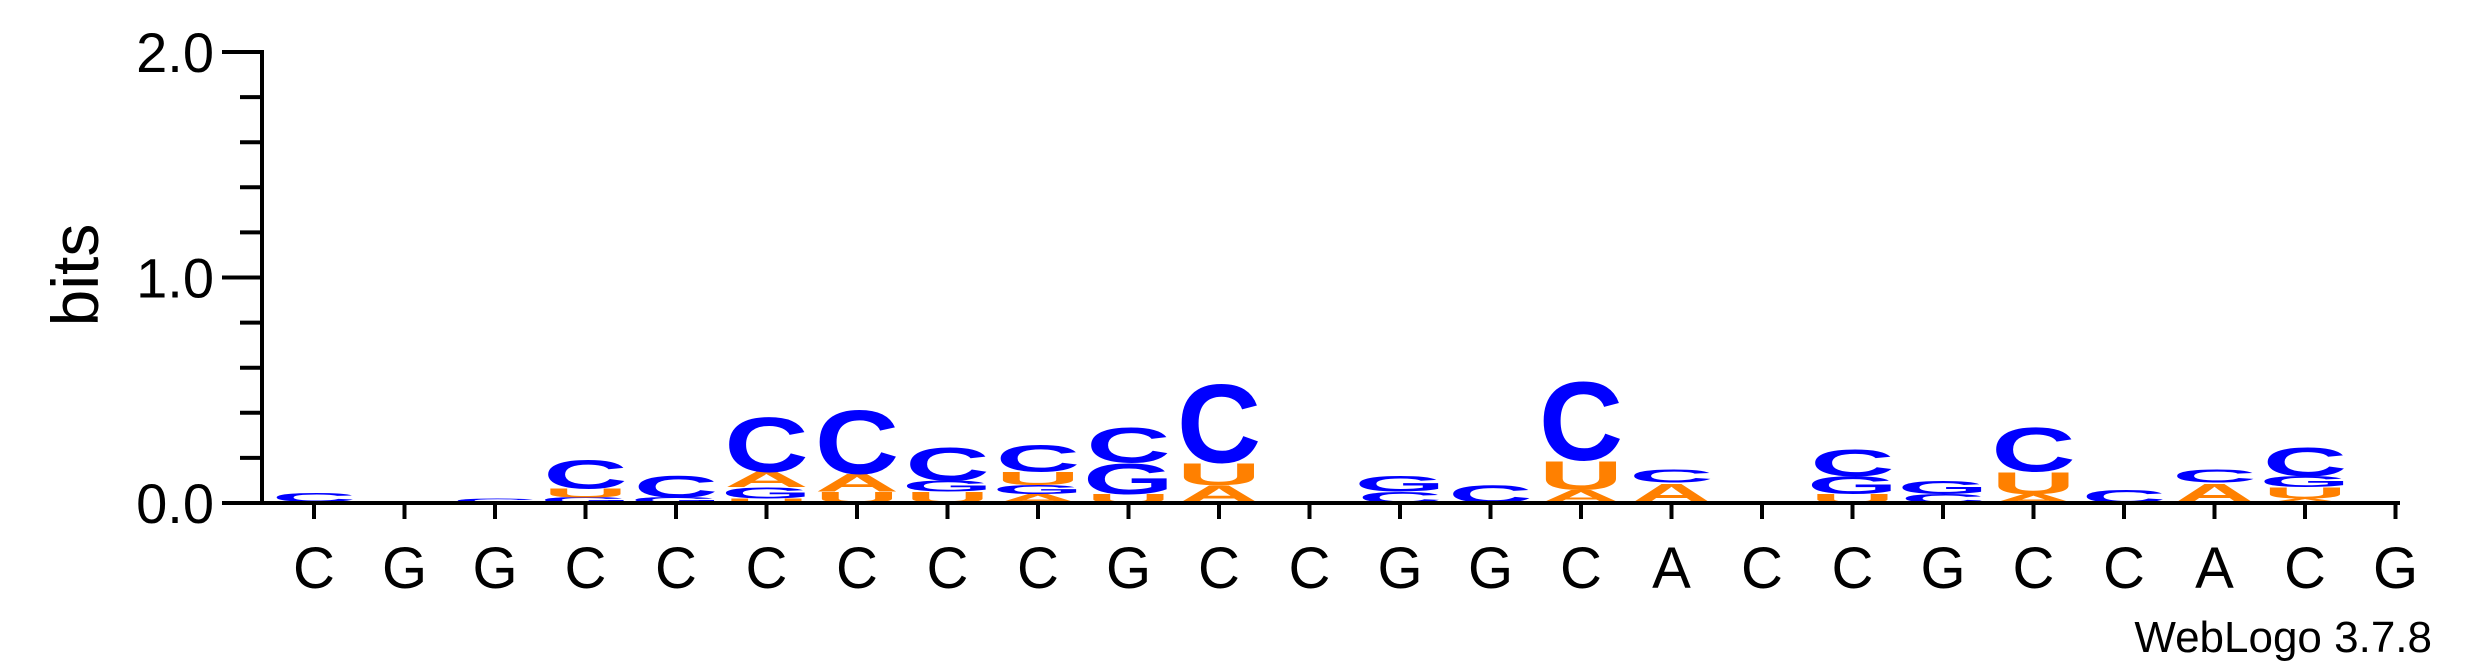 The image size is (2475, 667). Describe the element at coordinates (175, 503) in the screenshot. I see `y-tick-label: 0.0` at that location.